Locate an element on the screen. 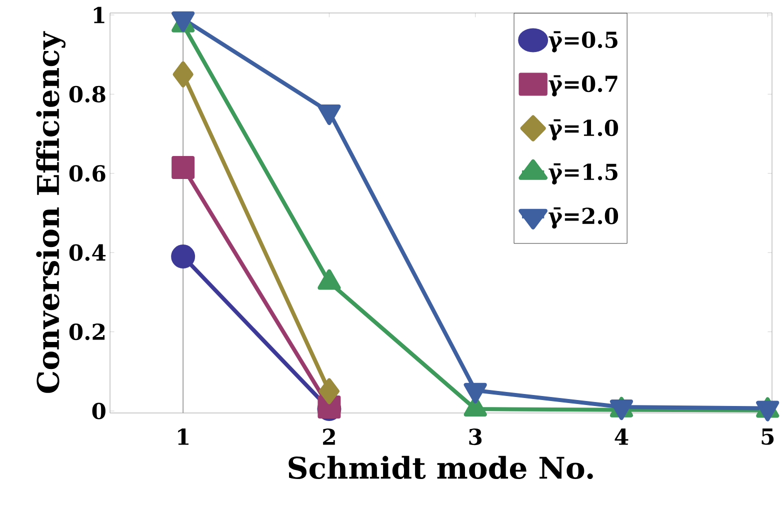  x-tick-label: 5 is located at coordinates (768, 436).